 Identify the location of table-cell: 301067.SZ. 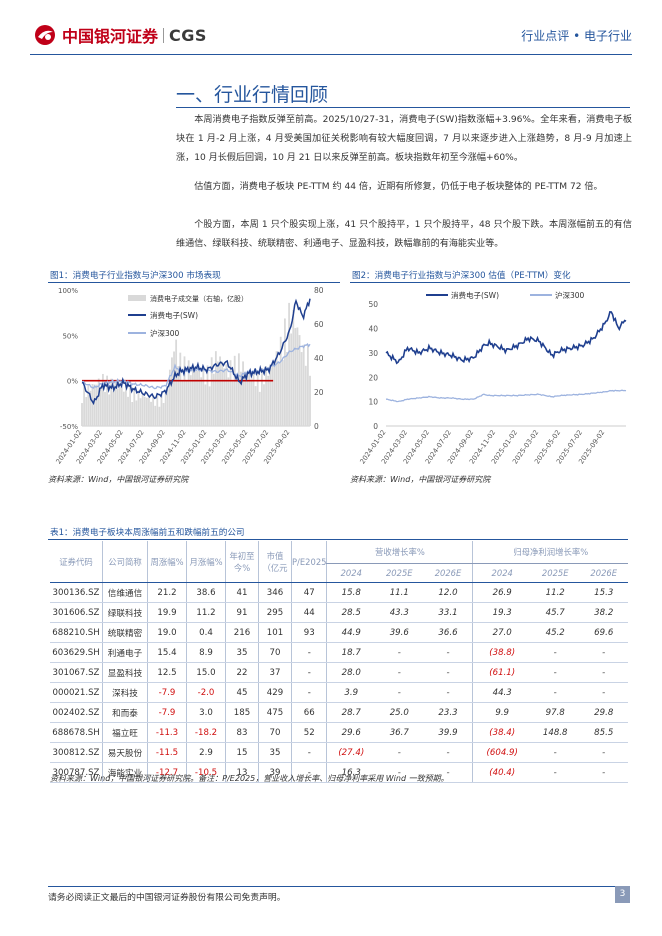
(76, 672).